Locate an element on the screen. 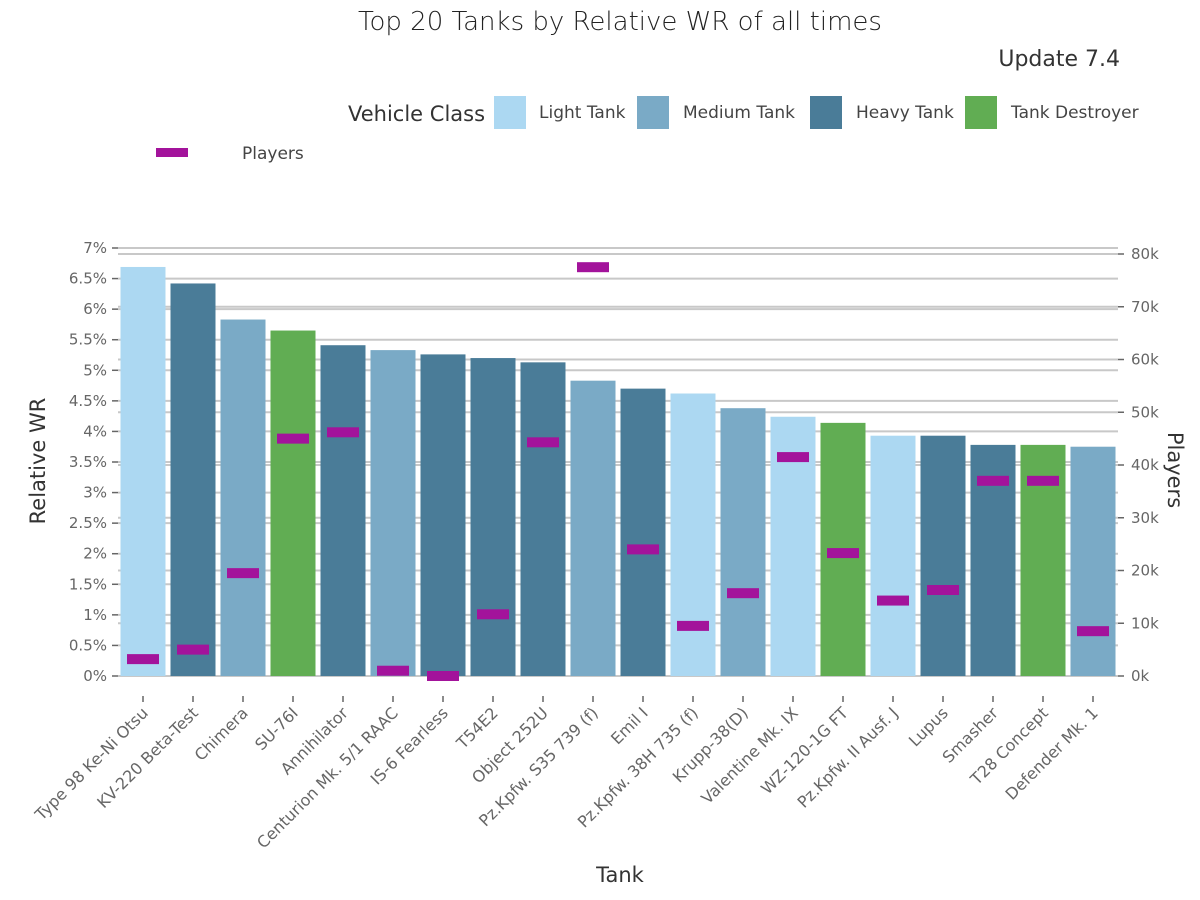  x-tick-label: Chimera is located at coordinates (221, 733).